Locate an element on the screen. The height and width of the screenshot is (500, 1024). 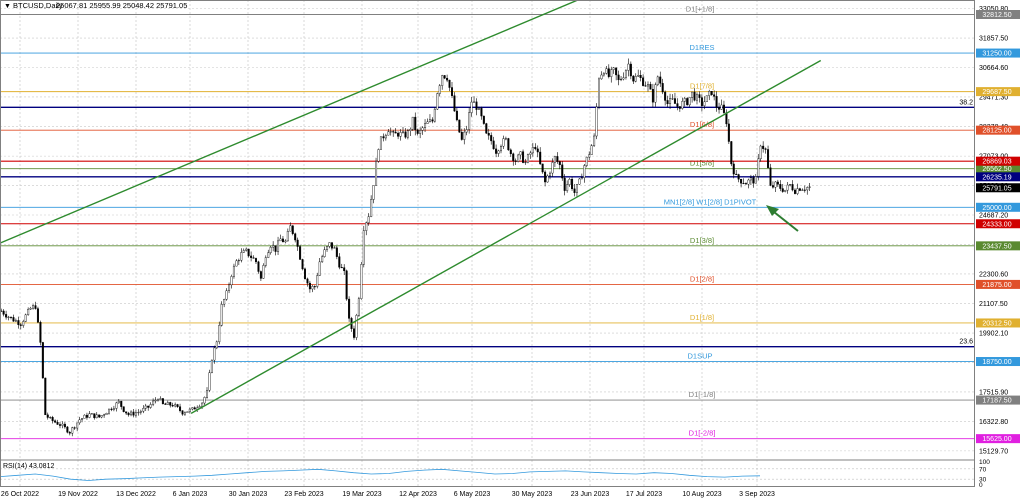
red-price-tag-text: 26869.03 is located at coordinates (996, 162).